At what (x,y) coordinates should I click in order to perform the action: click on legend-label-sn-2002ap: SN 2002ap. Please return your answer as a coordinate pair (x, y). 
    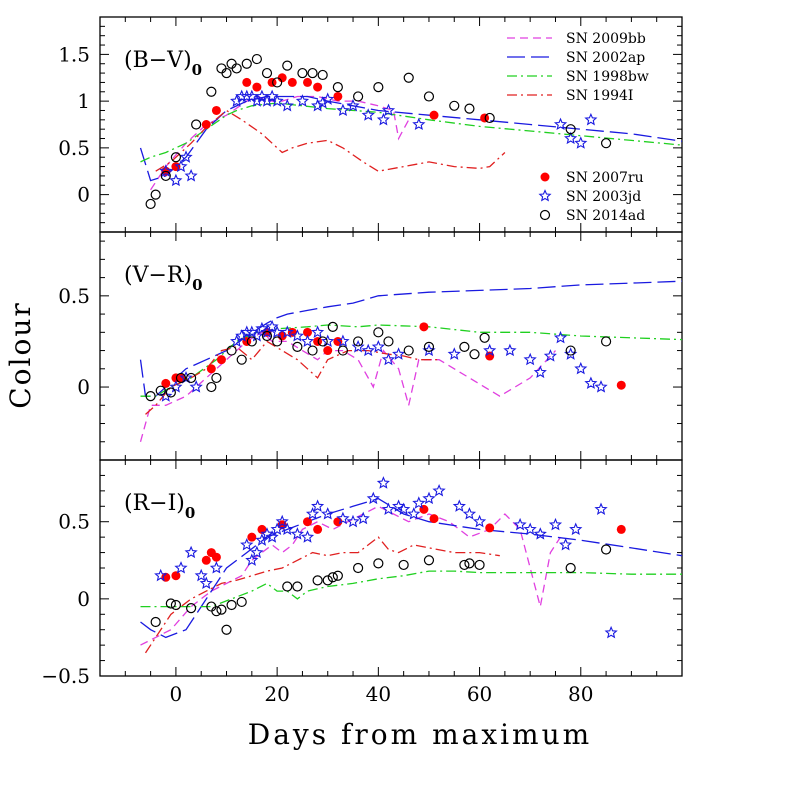
    Looking at the image, I should click on (605, 58).